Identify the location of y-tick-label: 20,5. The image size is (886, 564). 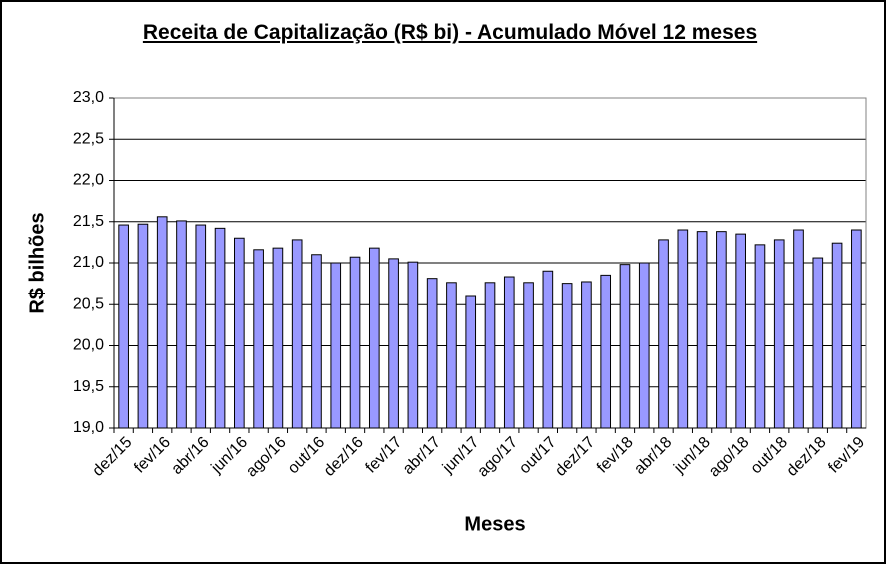
(88, 303).